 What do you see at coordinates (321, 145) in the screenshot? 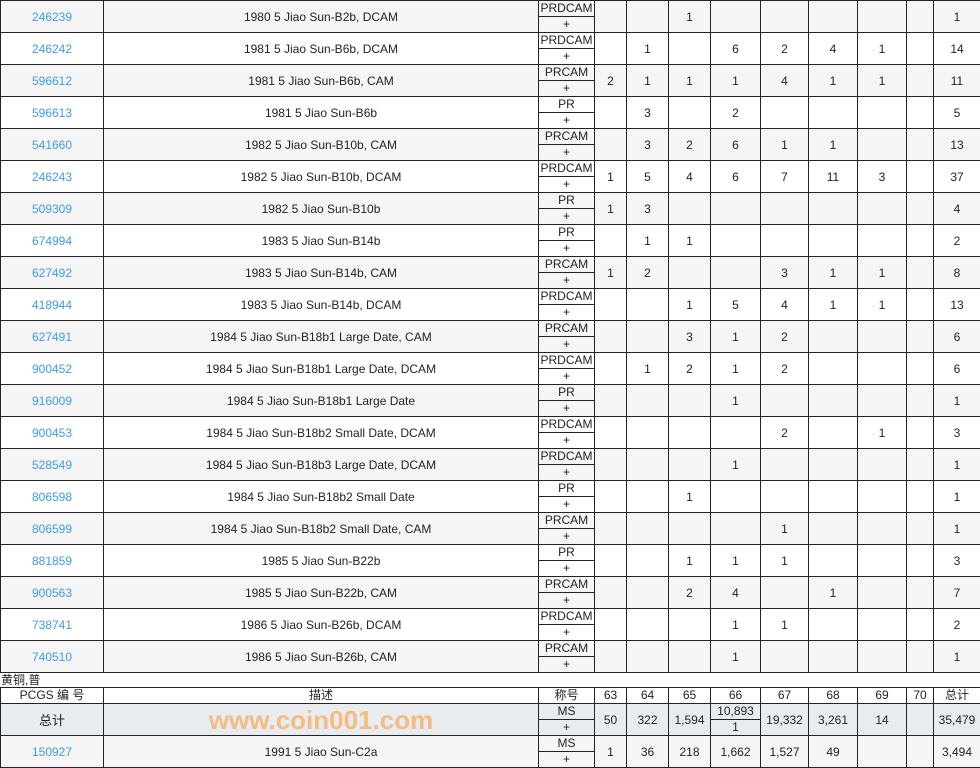
I see `description-cell: 1982 5 Jiao Sun-B10b, CAM` at bounding box center [321, 145].